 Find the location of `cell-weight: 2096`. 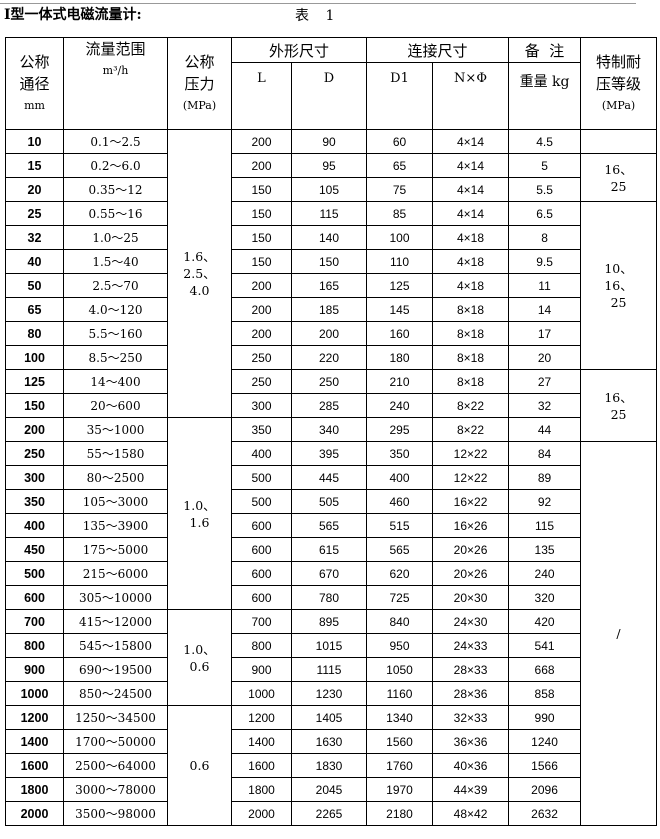

cell-weight: 2096 is located at coordinates (545, 789).